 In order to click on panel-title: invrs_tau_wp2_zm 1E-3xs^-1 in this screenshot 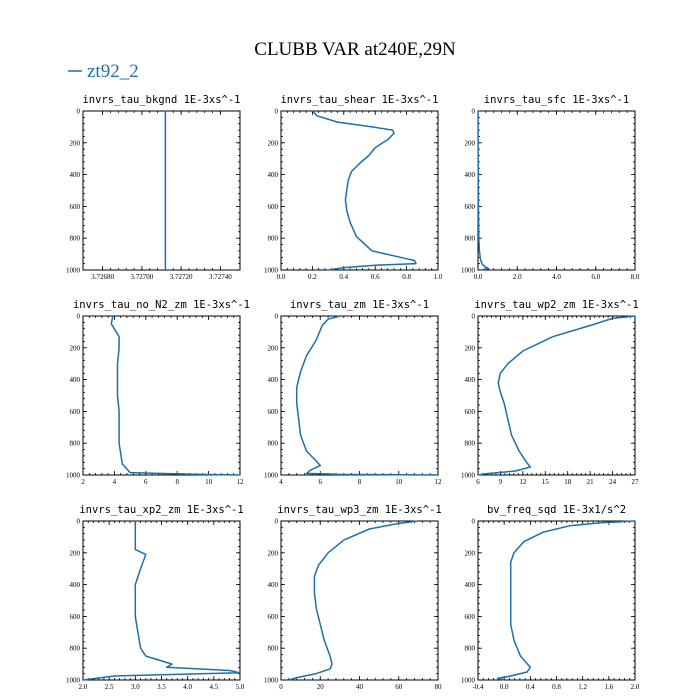, I will do `click(556, 305)`.